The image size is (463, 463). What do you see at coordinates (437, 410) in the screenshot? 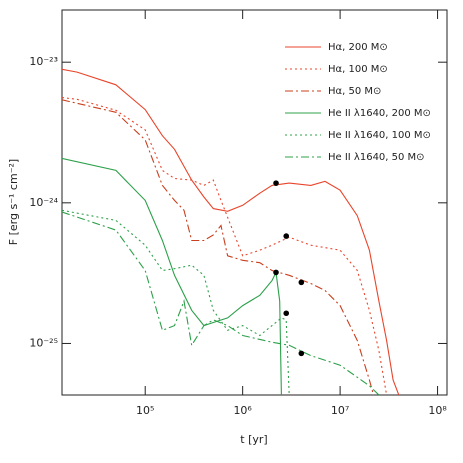
I see `x-tick-label: 10⁸` at bounding box center [437, 410].